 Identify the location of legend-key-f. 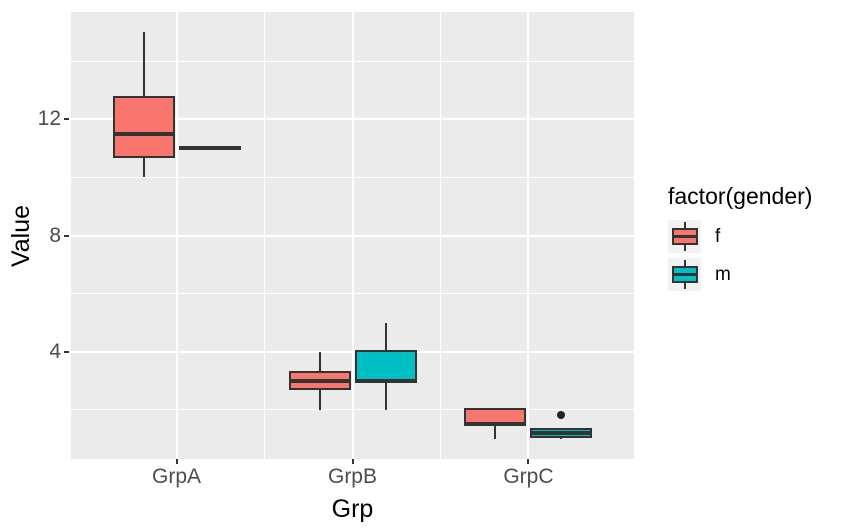
(684, 236).